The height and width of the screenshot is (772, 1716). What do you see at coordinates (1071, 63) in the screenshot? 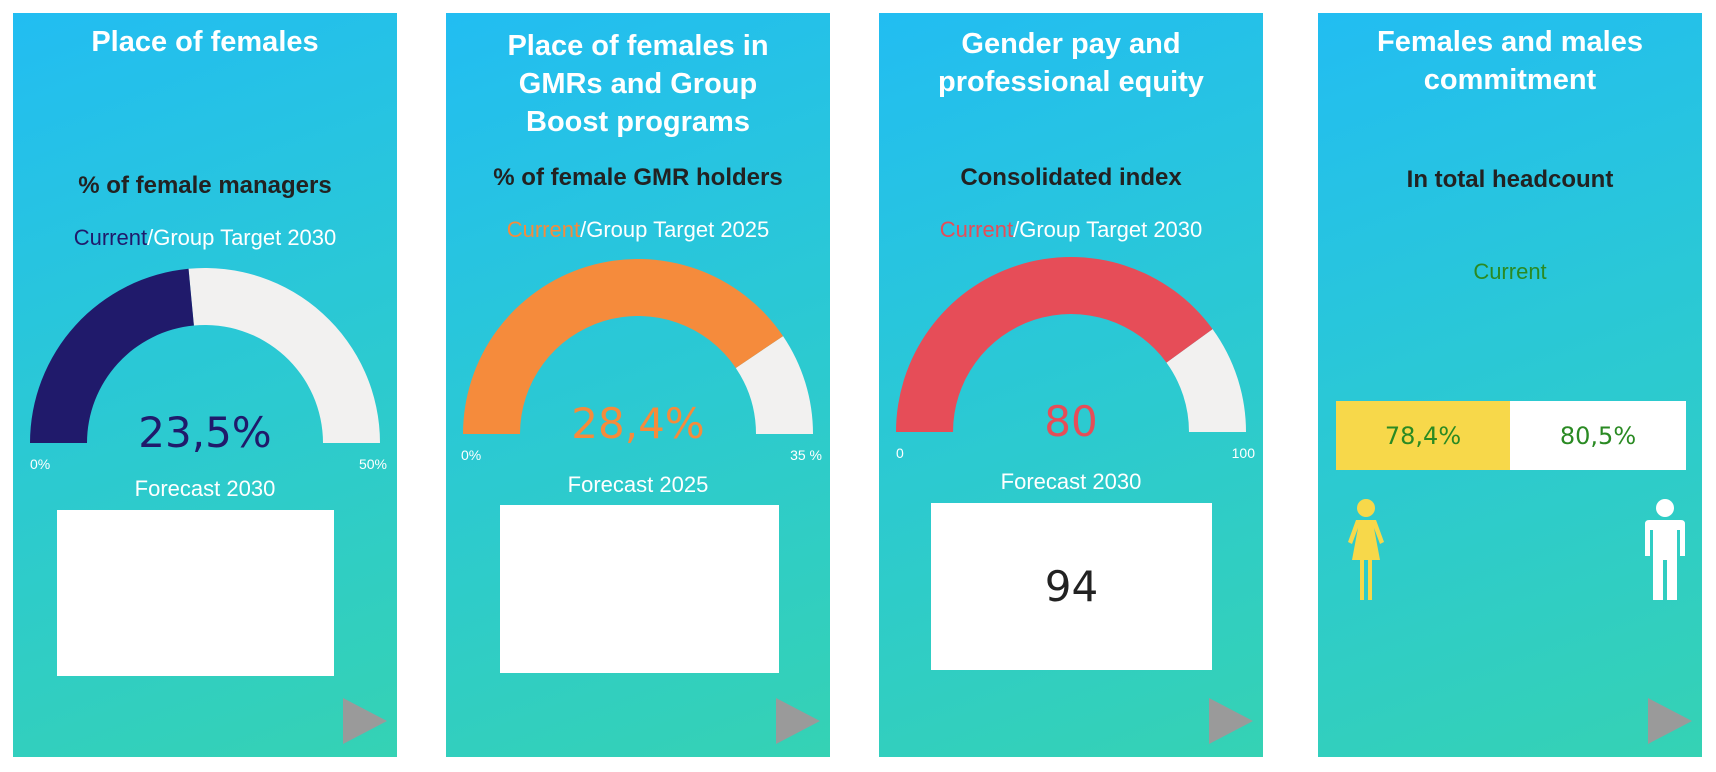
I see `card-title: Gender pay and professional equity` at bounding box center [1071, 63].